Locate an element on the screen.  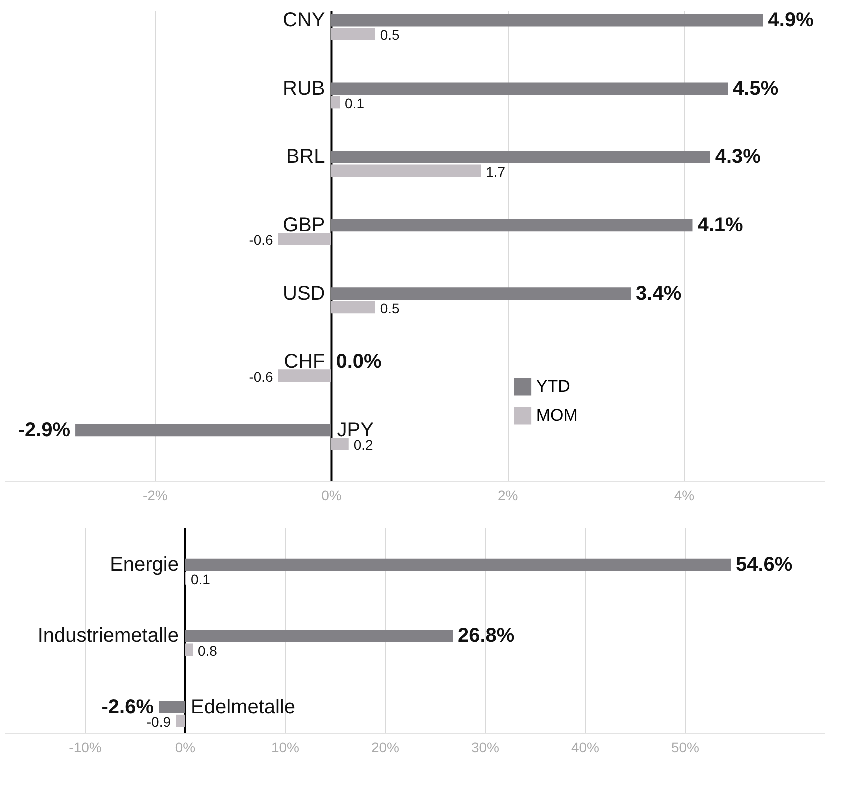
data-label: 4.9% is located at coordinates (791, 21).